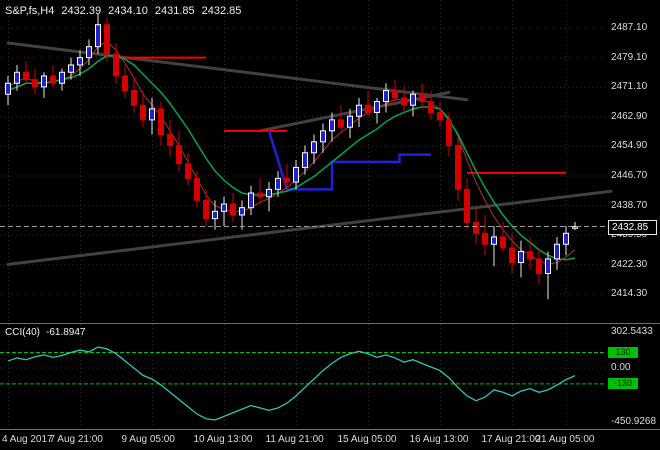 The image size is (660, 450). I want to click on current-price-tag: 2432.85, so click(632, 227).